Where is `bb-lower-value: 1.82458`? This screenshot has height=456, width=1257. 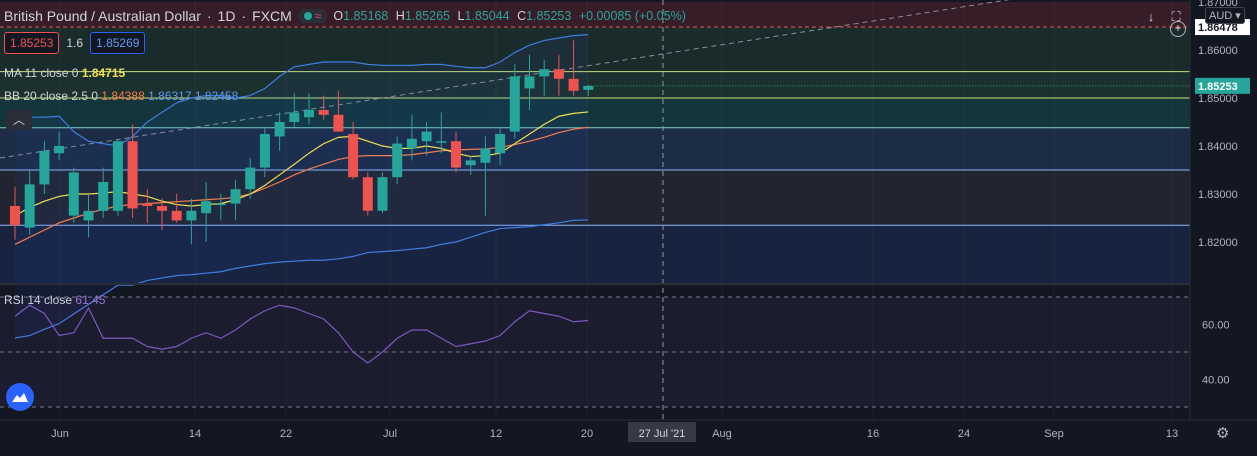 bb-lower-value: 1.82458 is located at coordinates (216, 96).